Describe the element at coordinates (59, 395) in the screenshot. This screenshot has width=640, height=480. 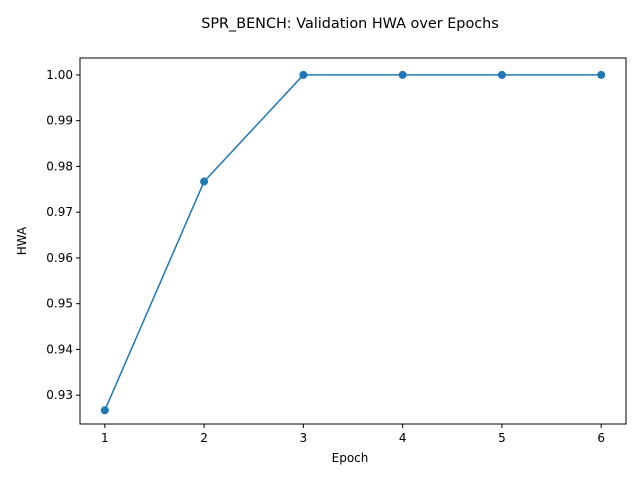
I see `y-tick-label: 0.93` at that location.